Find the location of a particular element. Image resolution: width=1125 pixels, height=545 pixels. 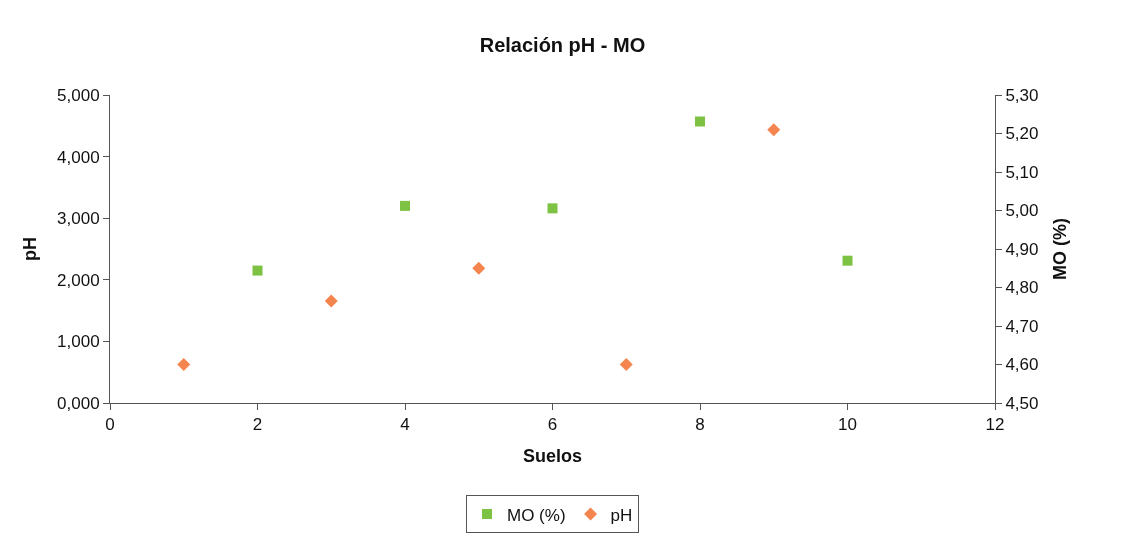

y-tick-label: 2,000 is located at coordinates (78, 280).